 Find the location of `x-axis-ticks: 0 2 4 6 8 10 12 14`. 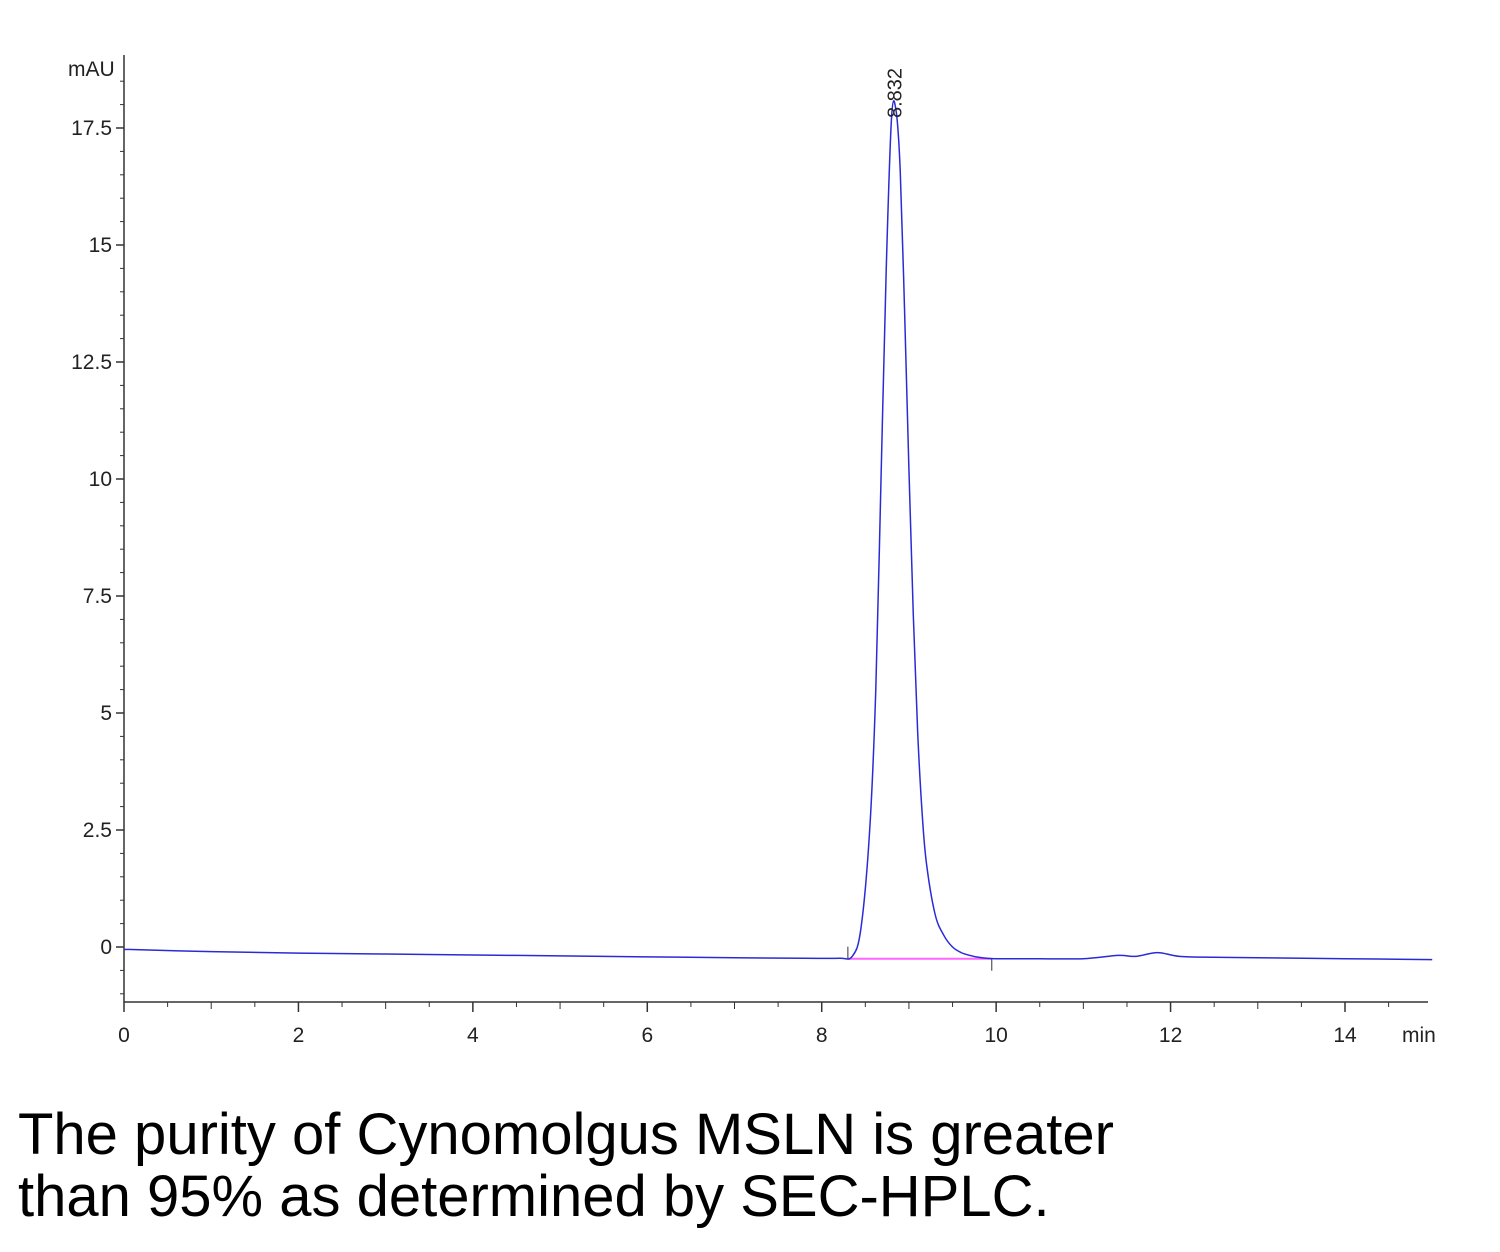

x-axis-ticks: 0 2 4 6 8 10 12 14 is located at coordinates (754, 1024).